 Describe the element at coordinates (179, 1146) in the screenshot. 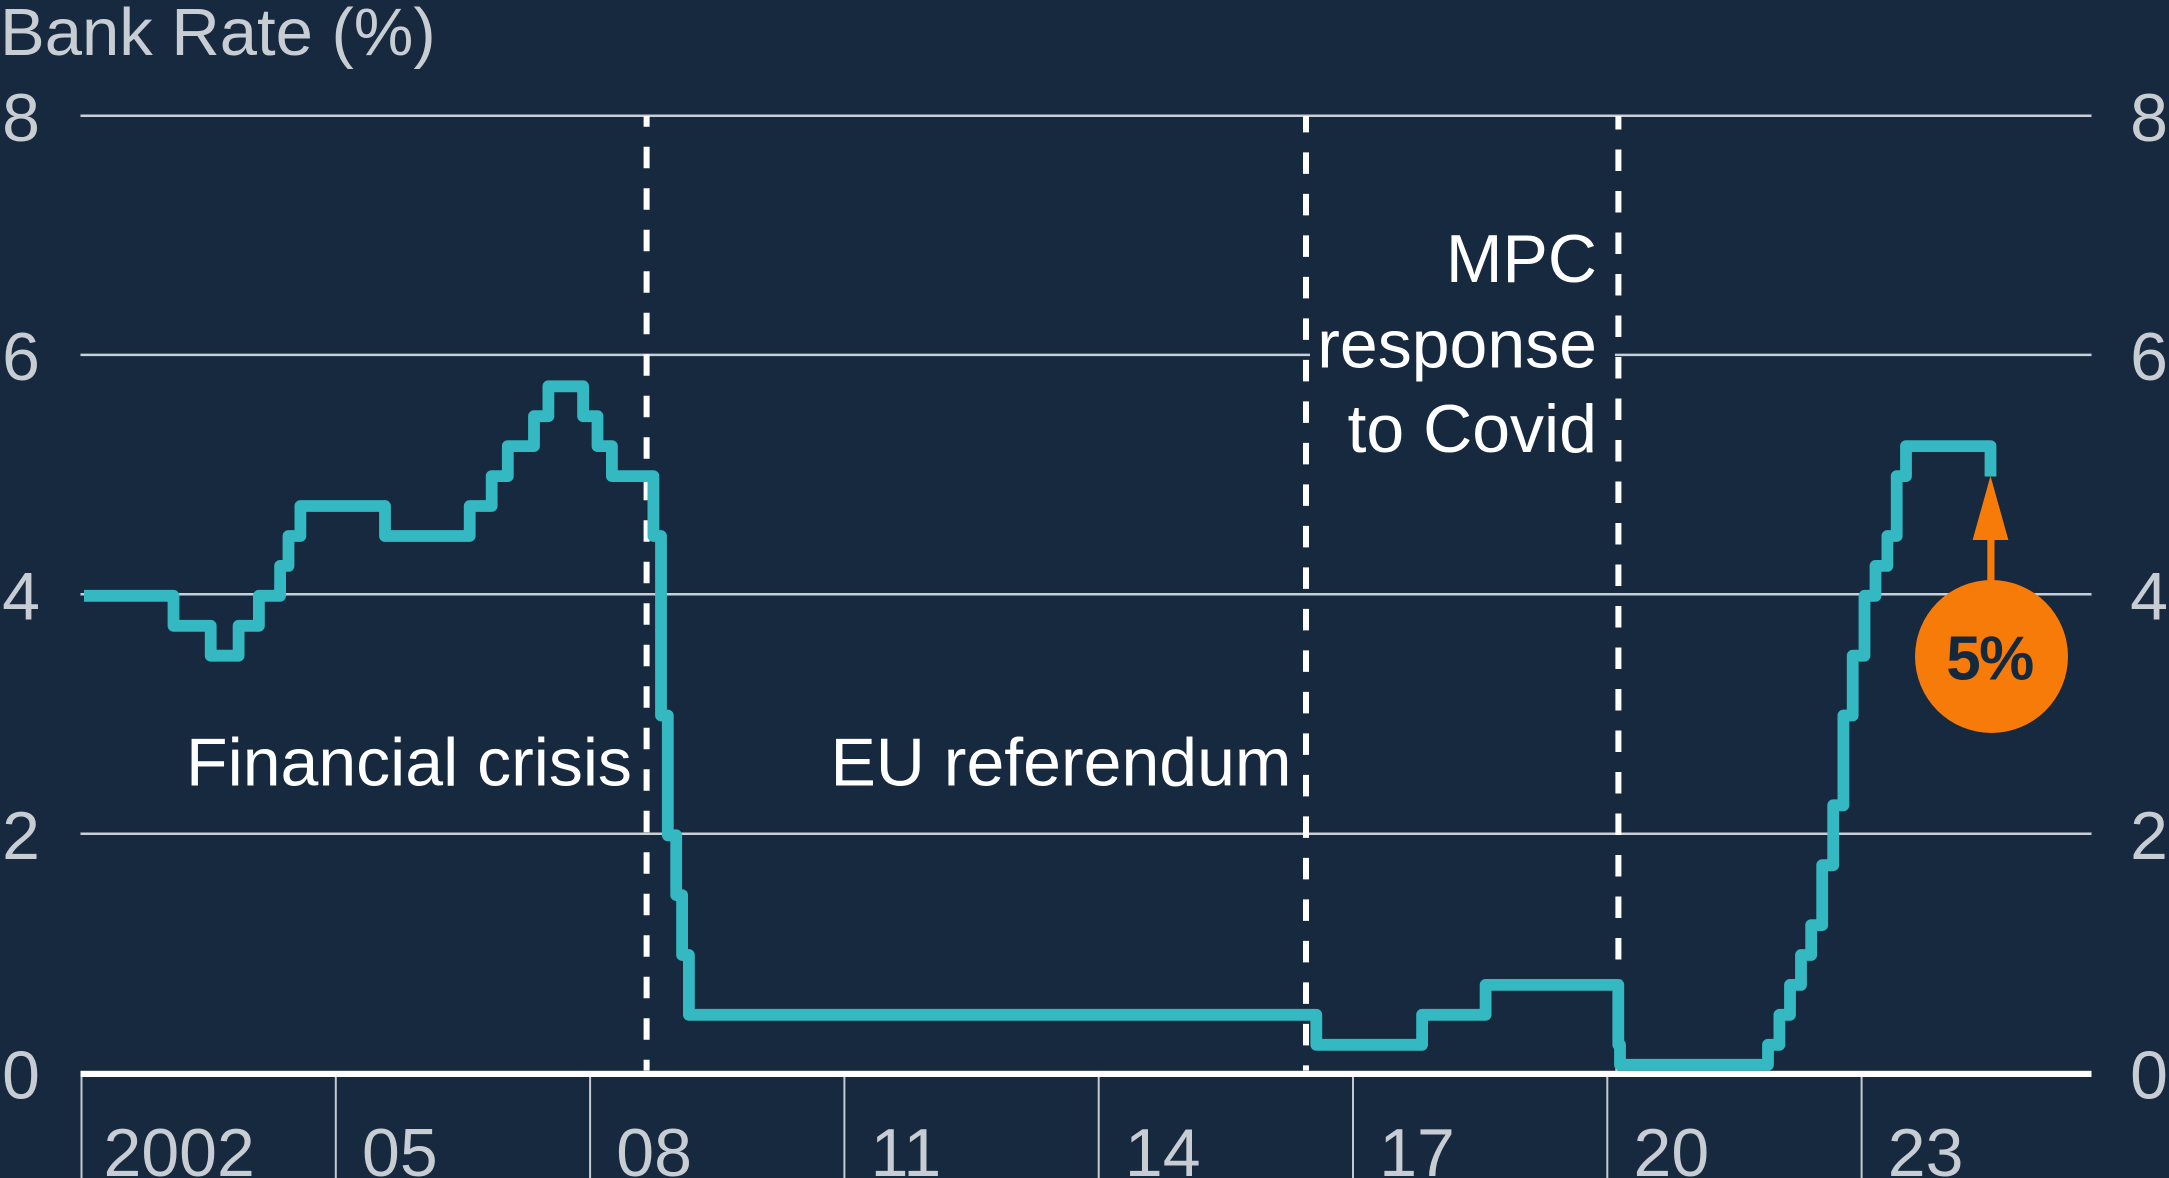

I see `svg-text: 2002` at that location.